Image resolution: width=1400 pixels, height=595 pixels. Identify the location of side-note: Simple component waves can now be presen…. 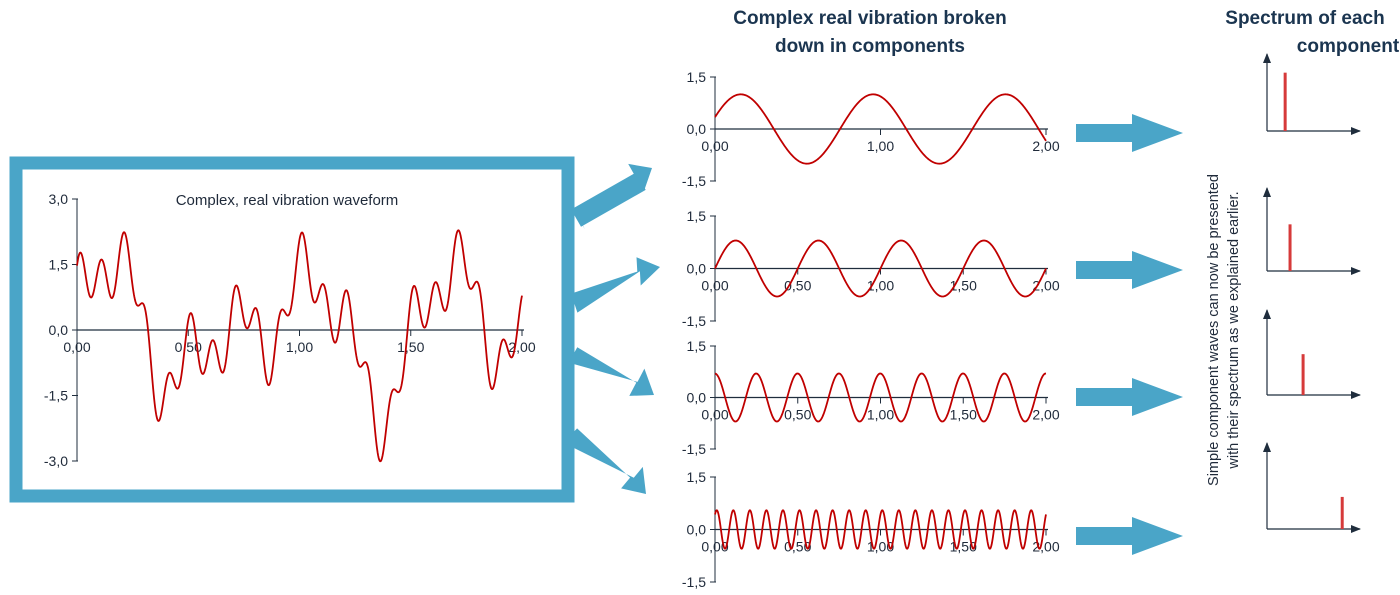
(1224, 330).